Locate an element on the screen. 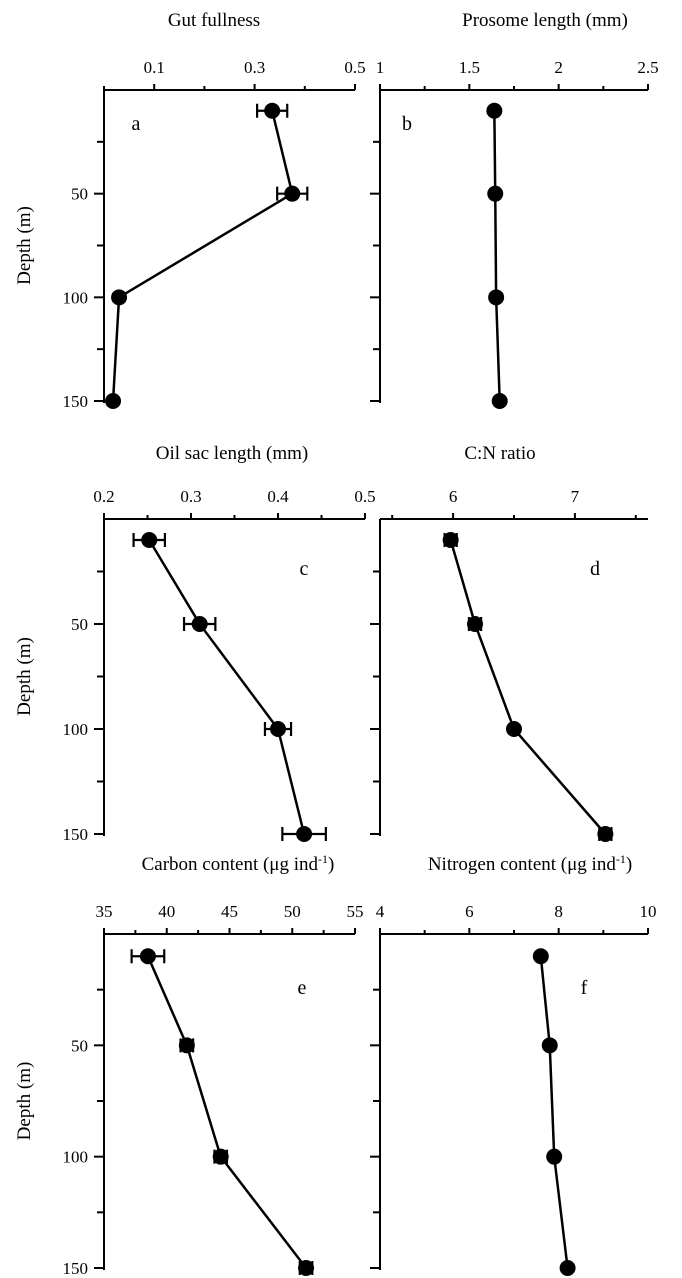 The image size is (682, 1278). panel-f-x-tick-label: 6 is located at coordinates (469, 911).